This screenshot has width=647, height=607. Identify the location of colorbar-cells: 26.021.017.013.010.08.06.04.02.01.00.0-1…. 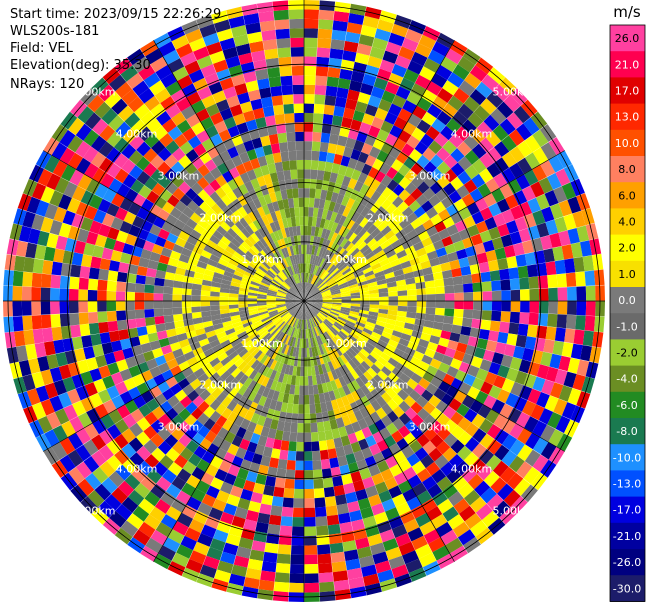
(627, 313).